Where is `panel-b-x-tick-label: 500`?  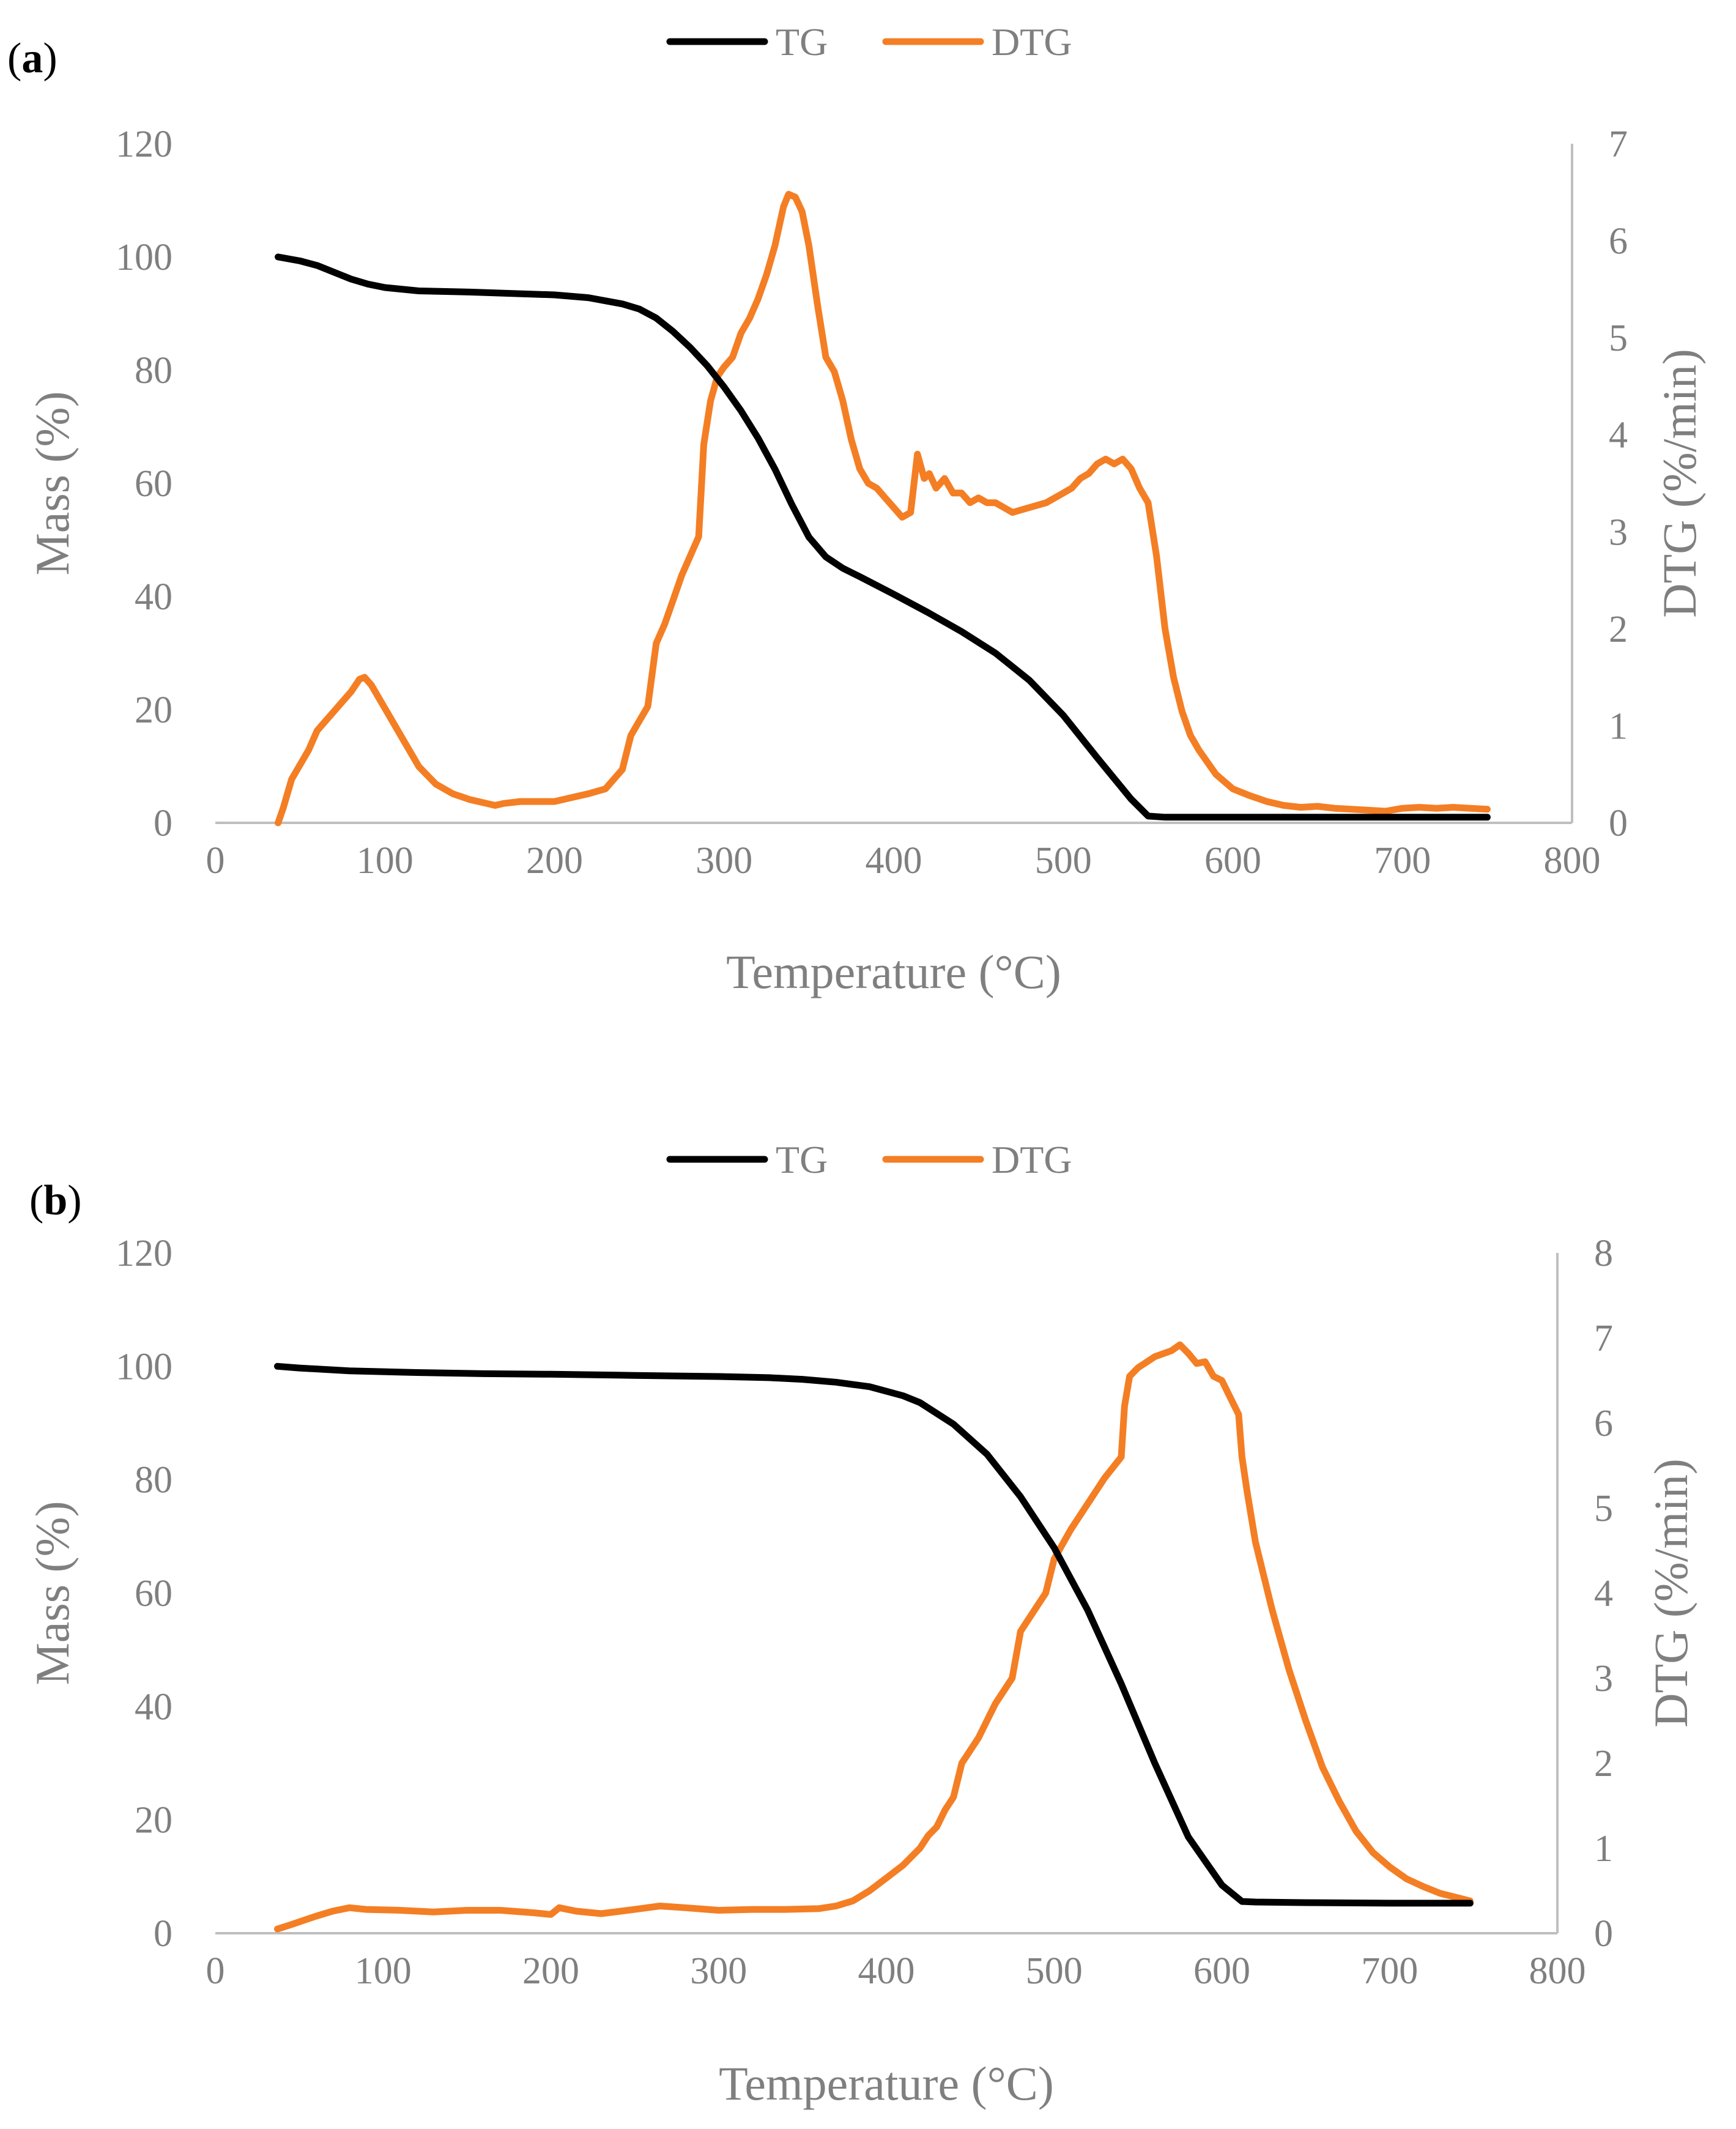
panel-b-x-tick-label: 500 is located at coordinates (1054, 1971).